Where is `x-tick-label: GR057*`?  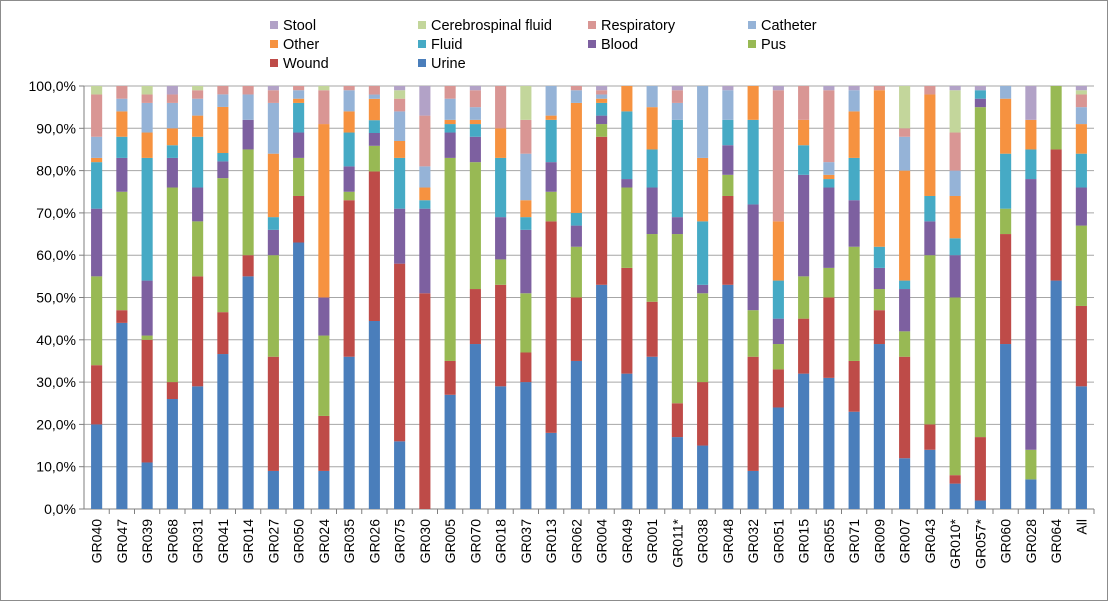 x-tick-label: GR057* is located at coordinates (980, 543).